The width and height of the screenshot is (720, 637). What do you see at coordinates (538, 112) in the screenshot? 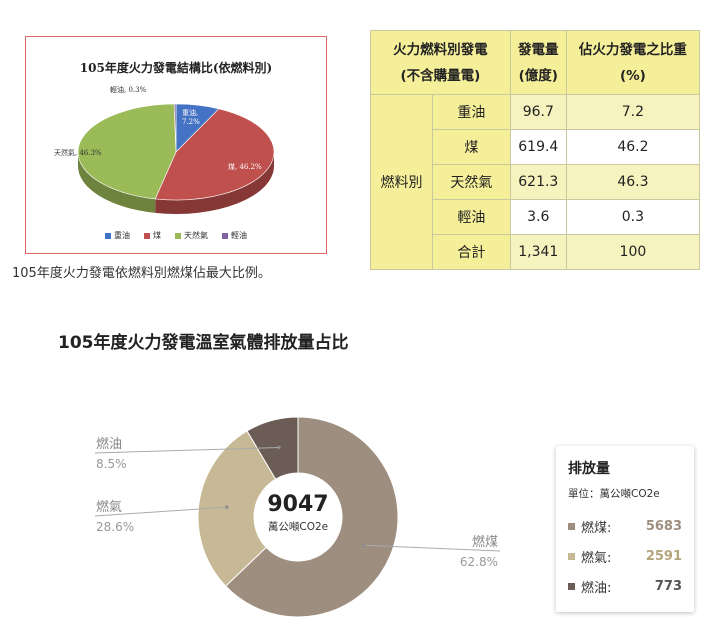
I see `gen-cell: 96.7` at bounding box center [538, 112].